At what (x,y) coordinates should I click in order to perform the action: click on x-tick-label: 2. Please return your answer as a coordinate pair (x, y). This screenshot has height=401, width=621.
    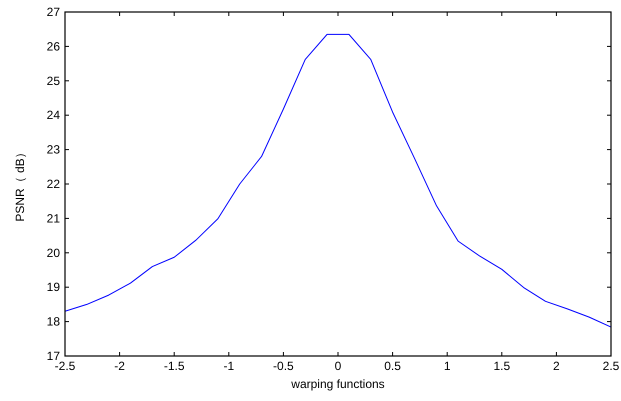
    Looking at the image, I should click on (556, 366).